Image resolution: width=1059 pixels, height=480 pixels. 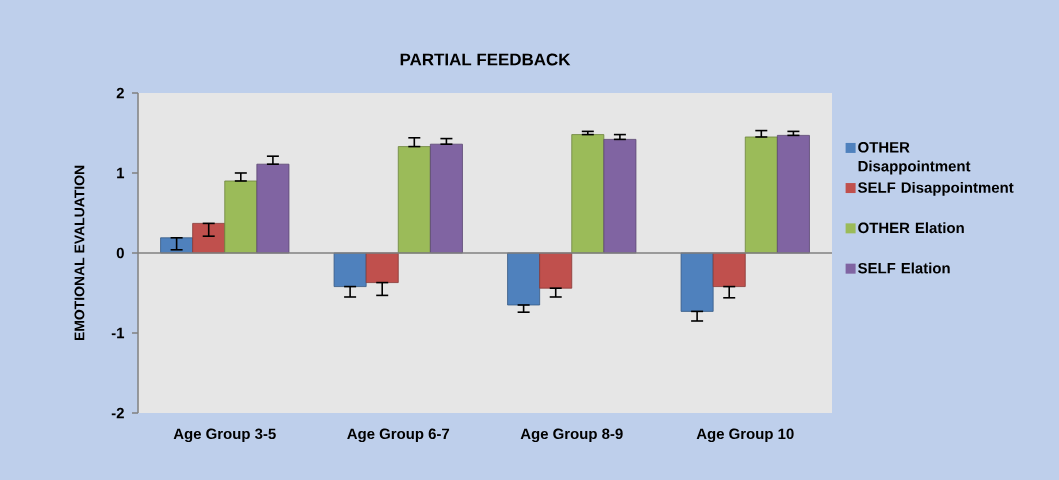 What do you see at coordinates (936, 188) in the screenshot?
I see `legend-label: SELF Disappointment` at bounding box center [936, 188].